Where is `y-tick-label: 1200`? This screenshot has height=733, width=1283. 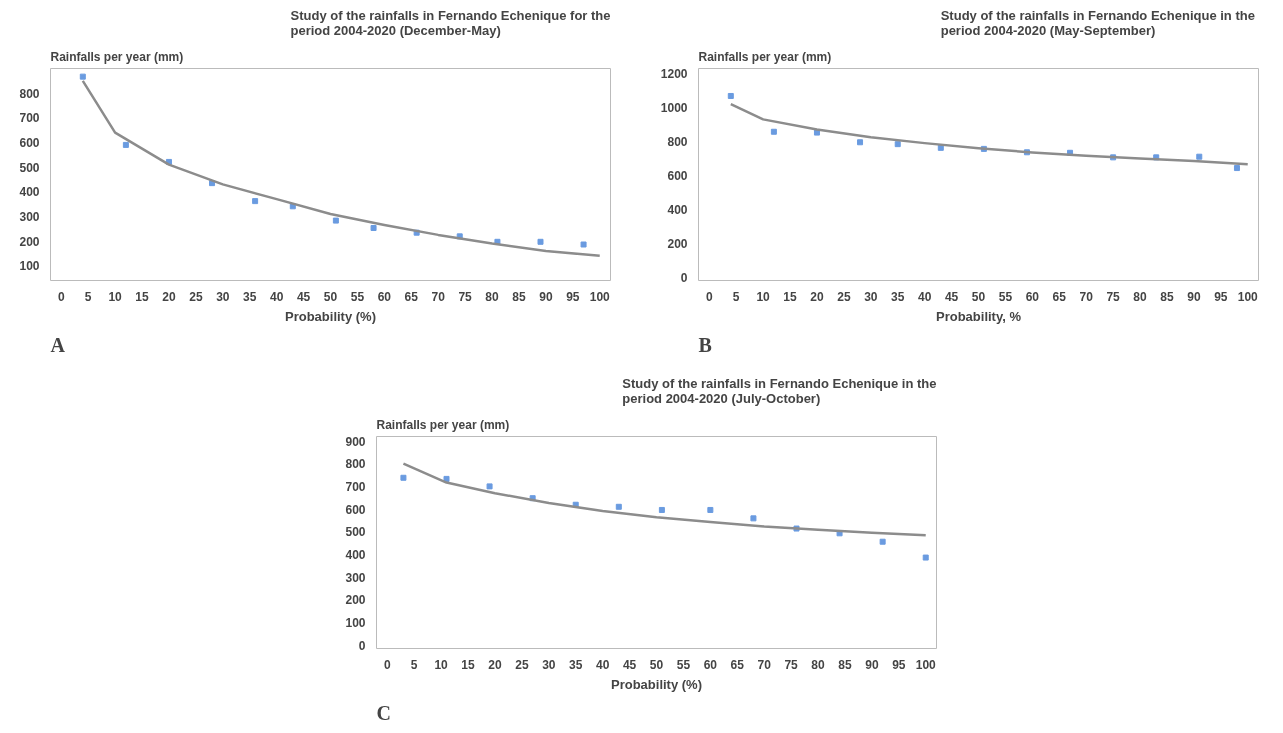 y-tick-label: 1200 is located at coordinates (674, 74).